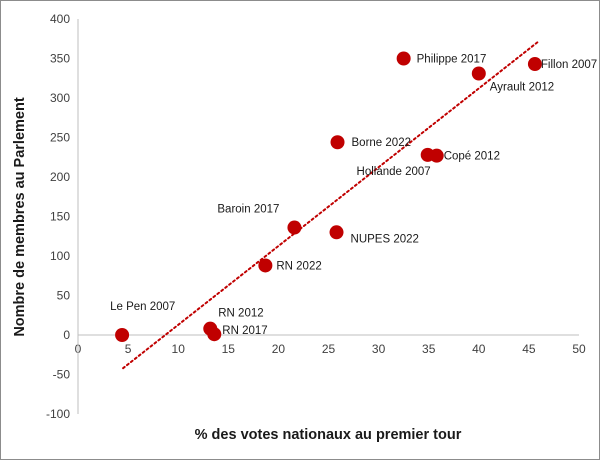  Describe the element at coordinates (20, 217) in the screenshot. I see `y-axis-title: Nombre de membres au Parlement` at that location.